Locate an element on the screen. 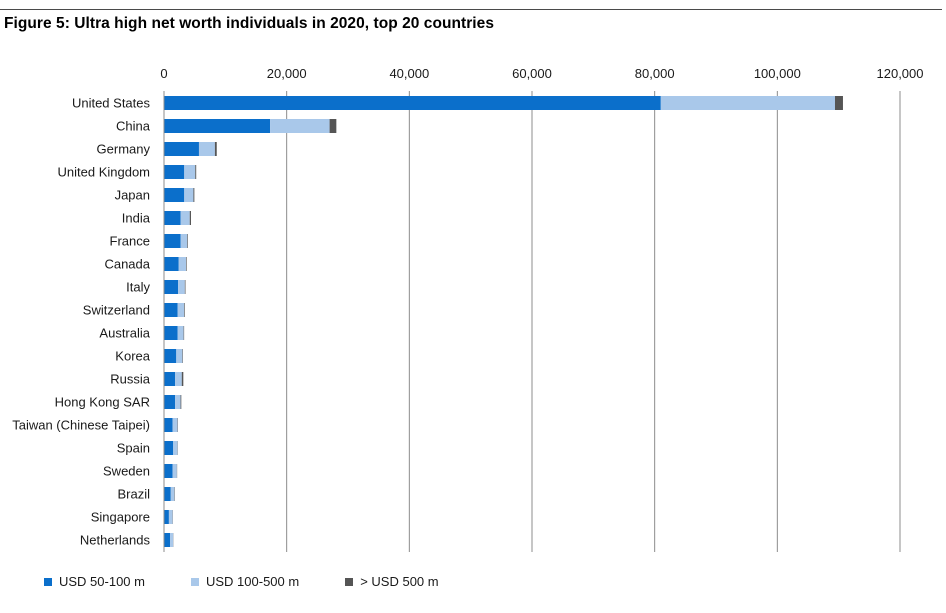 This screenshot has height=613, width=946. category-label: Netherlands is located at coordinates (115, 540).